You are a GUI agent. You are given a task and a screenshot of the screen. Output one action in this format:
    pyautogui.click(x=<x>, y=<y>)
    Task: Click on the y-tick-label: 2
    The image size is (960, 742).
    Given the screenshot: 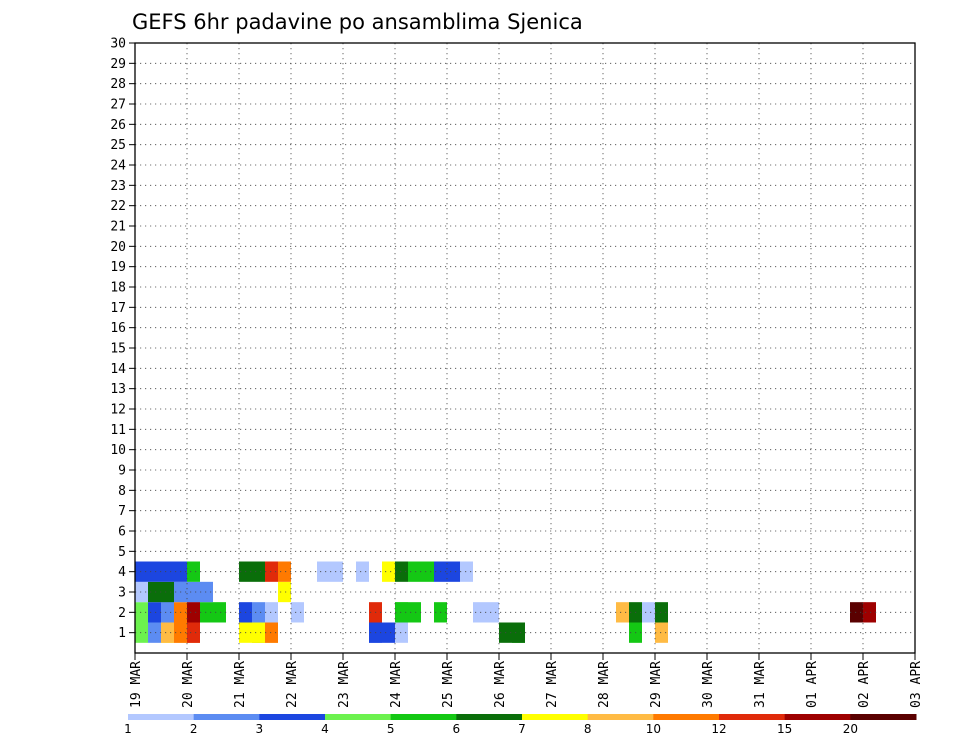 What is the action you would take?
    pyautogui.click(x=122, y=613)
    